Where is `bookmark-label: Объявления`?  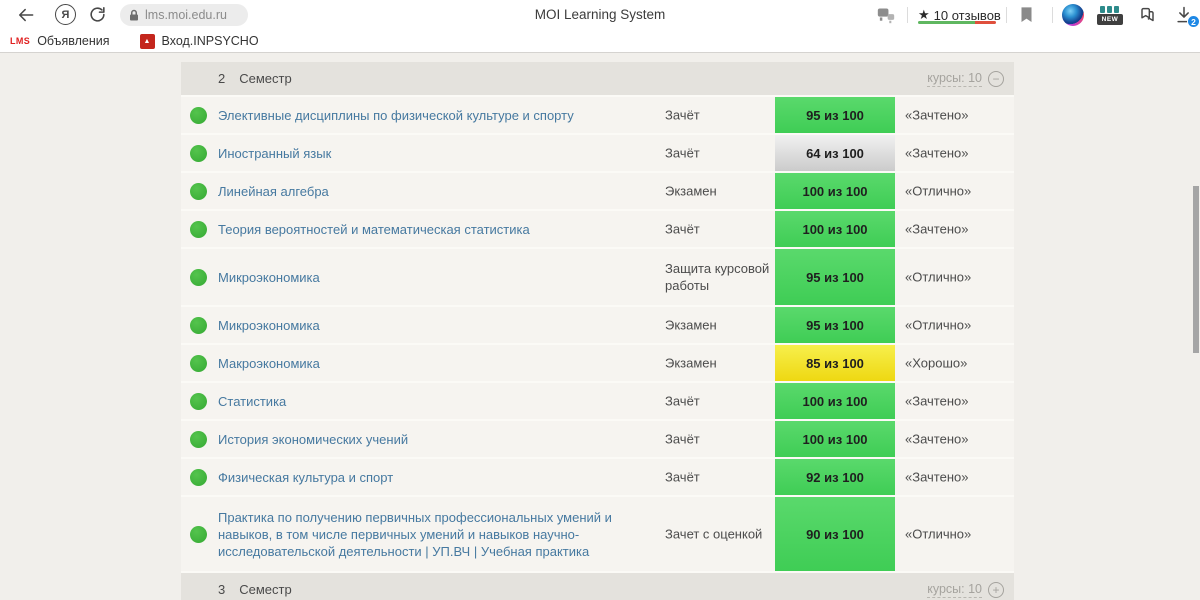 bookmark-label: Объявления is located at coordinates (73, 41).